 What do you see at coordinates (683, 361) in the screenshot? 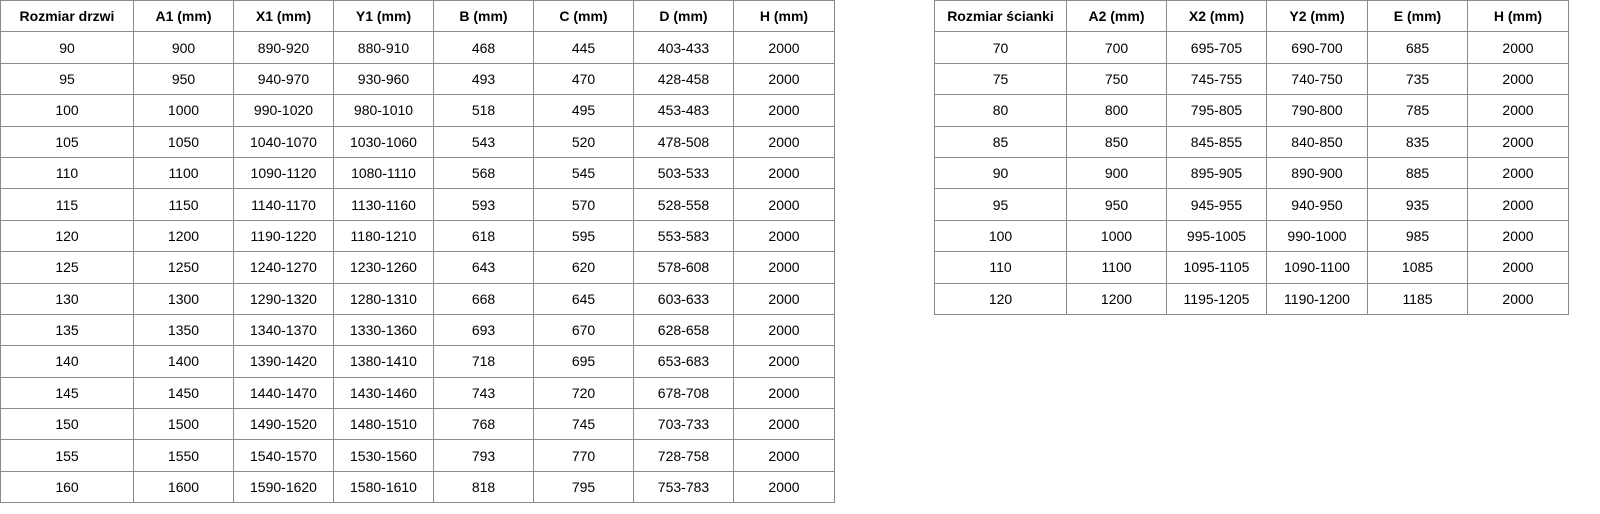
I see `table-cell: 653-683` at bounding box center [683, 361].